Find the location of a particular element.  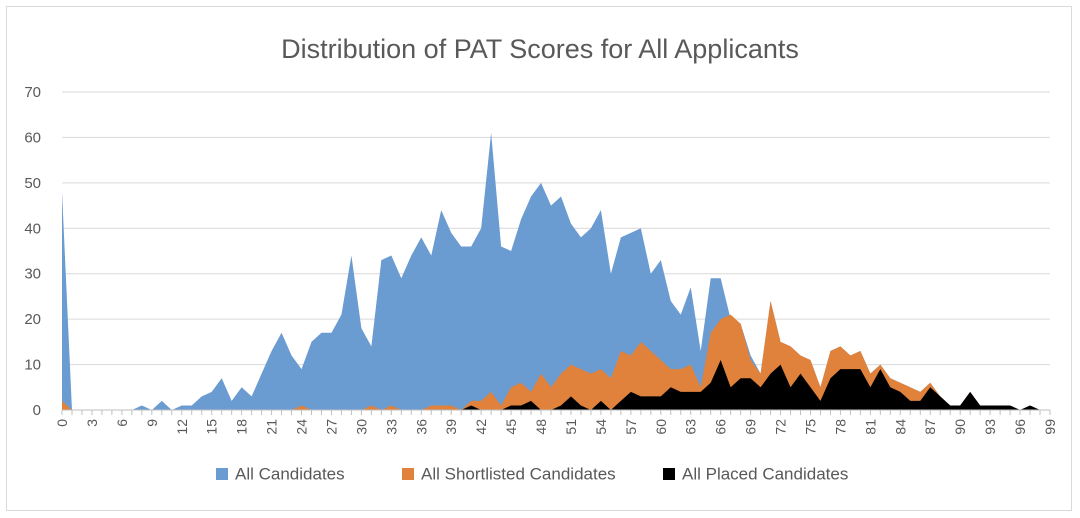

x-tick-label: 15 is located at coordinates (212, 427).